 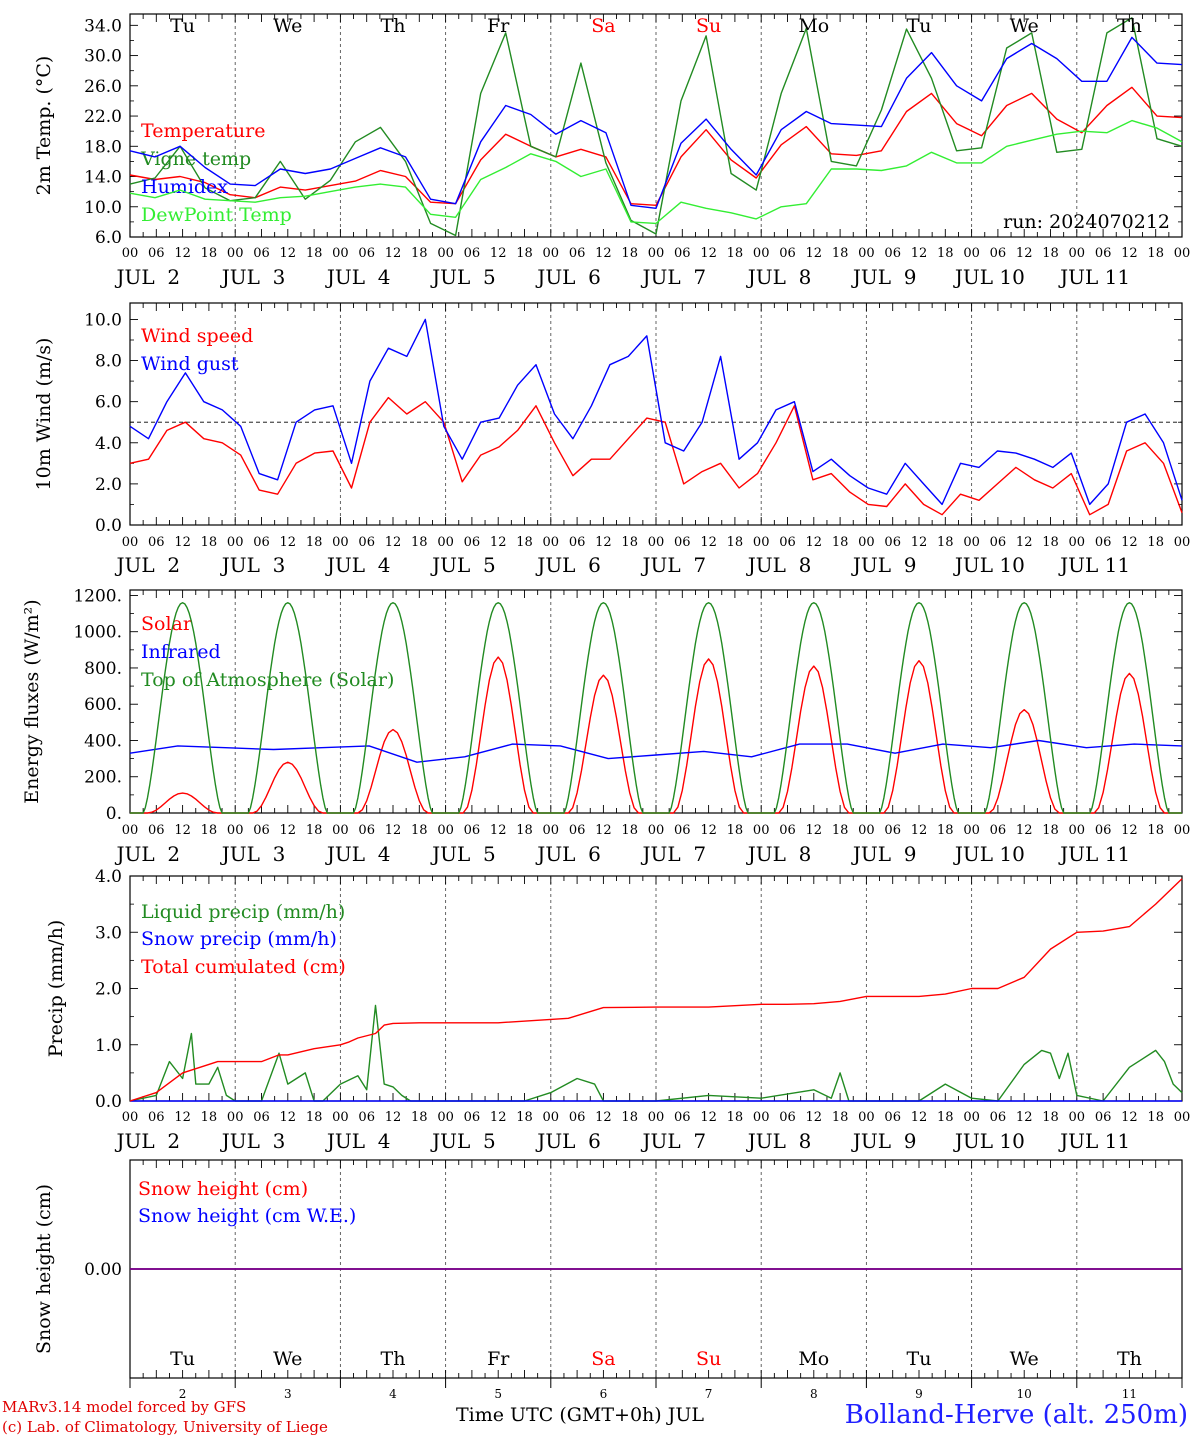 I want to click on legend-entry: DewPoint Temp, so click(x=216, y=215).